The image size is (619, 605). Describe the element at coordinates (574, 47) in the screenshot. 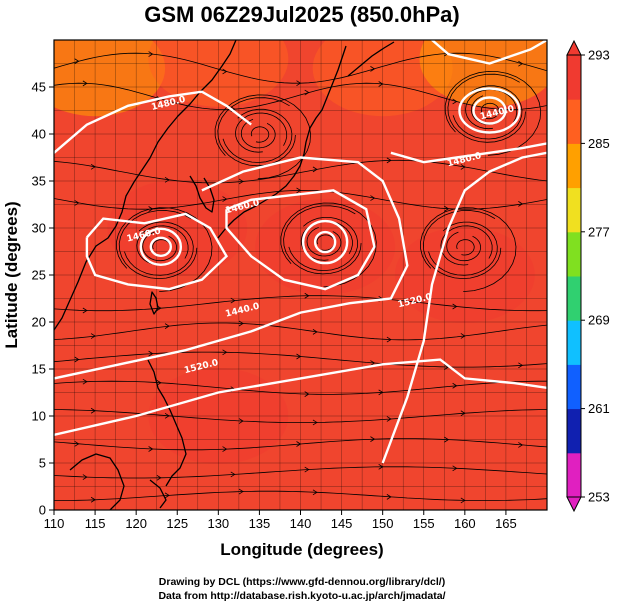

I see `colorbar-max-arrow` at that location.